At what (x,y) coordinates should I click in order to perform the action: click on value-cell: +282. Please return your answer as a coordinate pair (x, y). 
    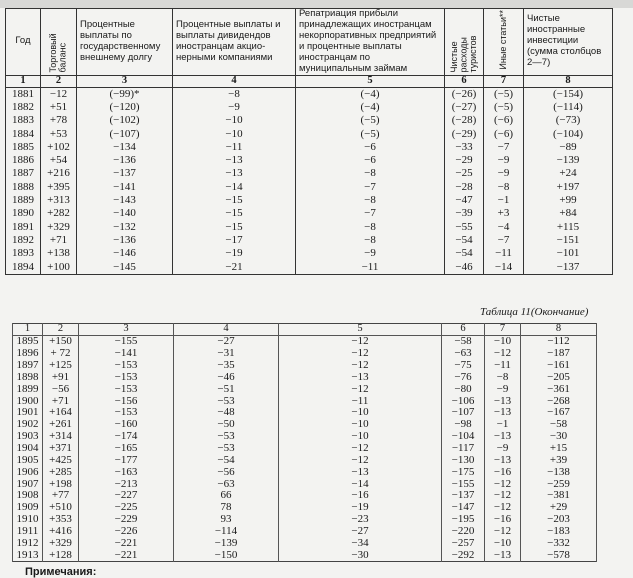
    Looking at the image, I should click on (58, 214).